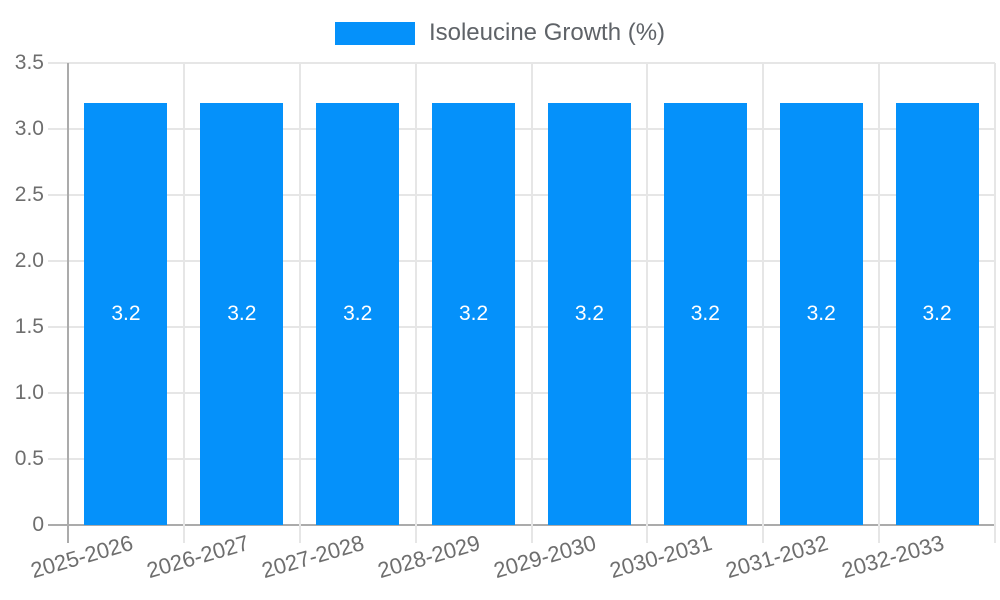 This screenshot has height=600, width=1000. Describe the element at coordinates (660, 557) in the screenshot. I see `x-category-label: 2030-2031` at that location.